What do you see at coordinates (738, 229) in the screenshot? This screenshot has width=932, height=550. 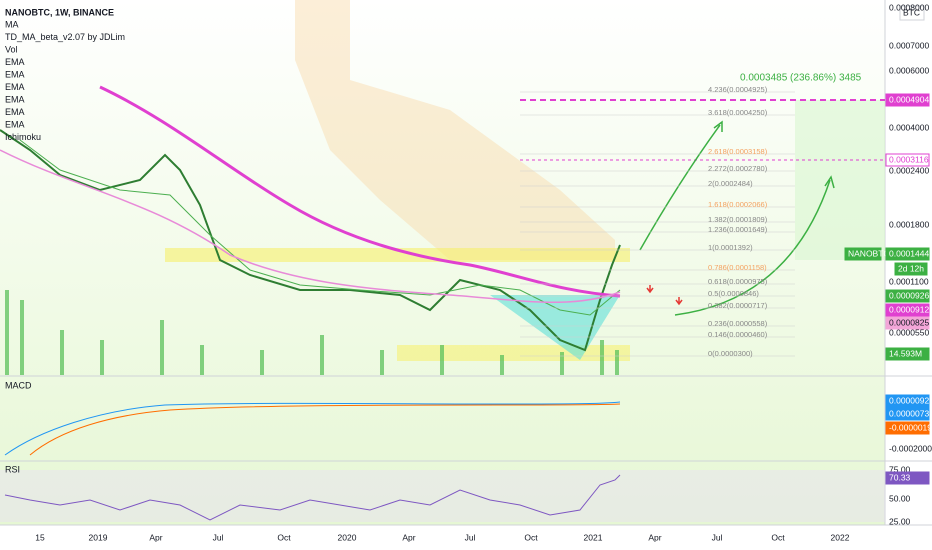 I see `fib-label: 1.236(0.0001649)` at bounding box center [738, 229].